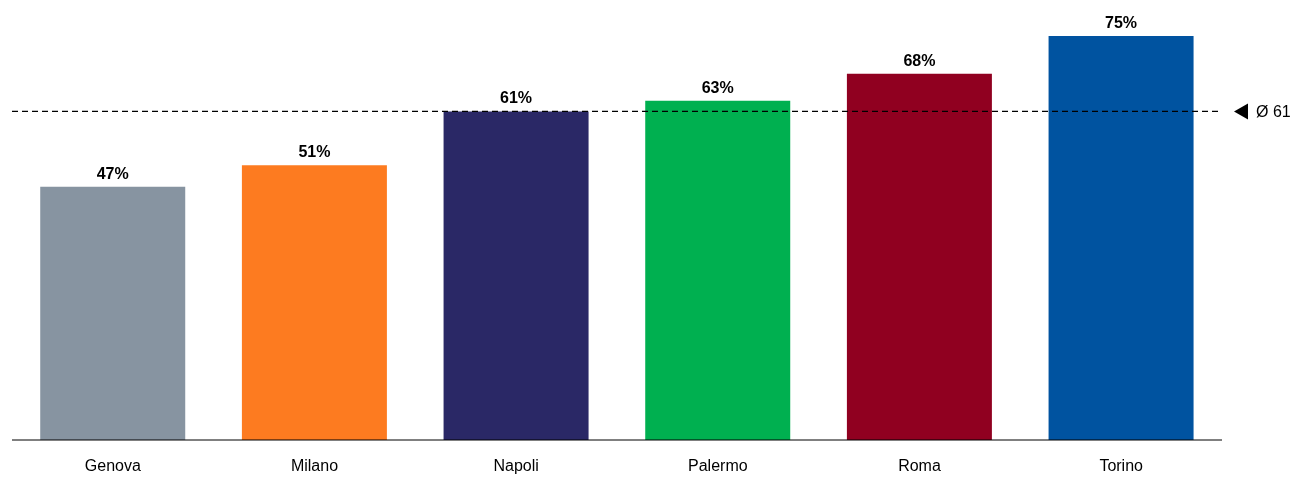  I want to click on data-label: 51%, so click(314, 152).